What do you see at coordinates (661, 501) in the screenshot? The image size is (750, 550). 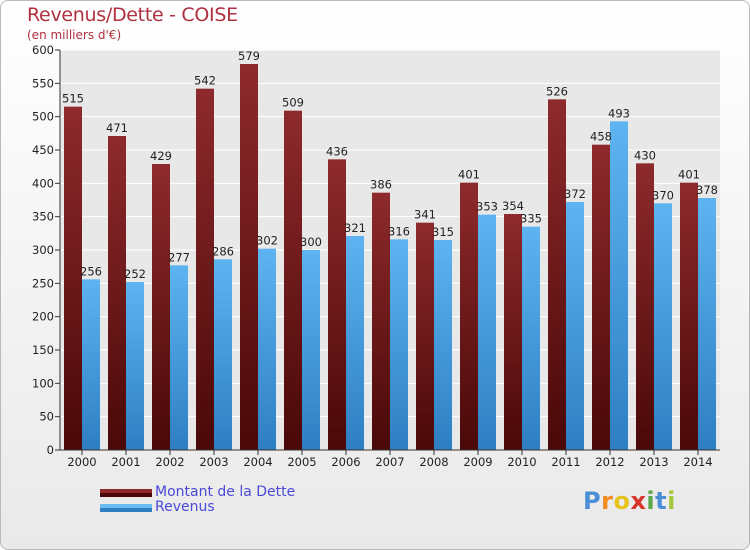 I see `logo-letter: t` at bounding box center [661, 501].